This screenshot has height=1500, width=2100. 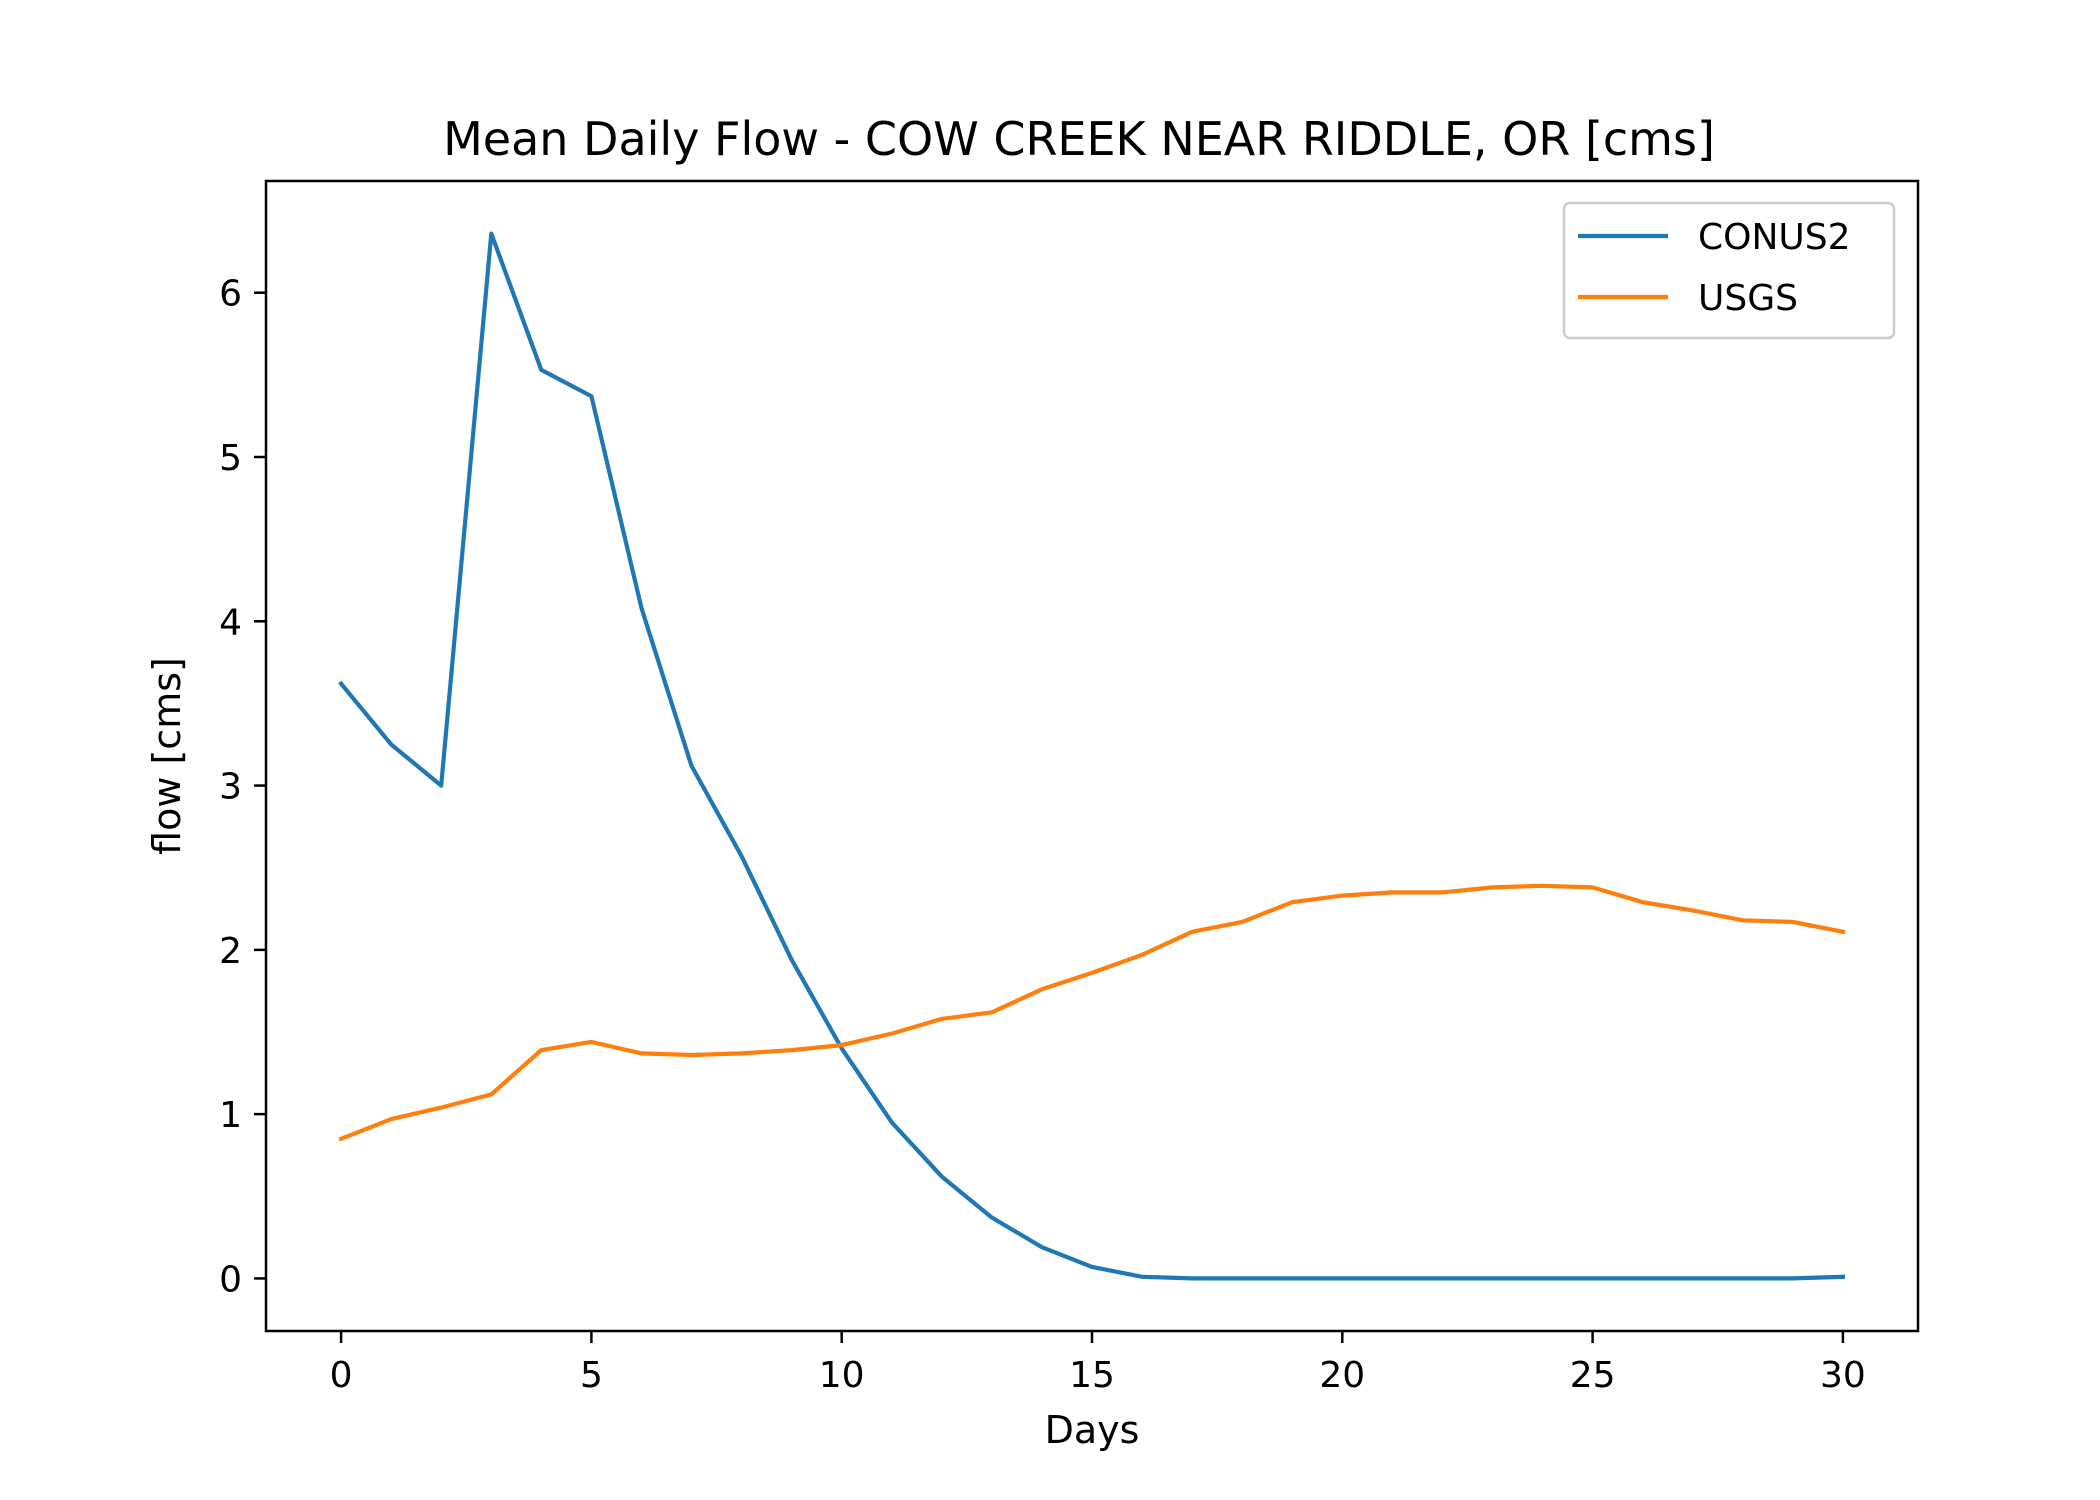 What do you see at coordinates (1342, 1375) in the screenshot?
I see `x-tick-label: 20` at bounding box center [1342, 1375].